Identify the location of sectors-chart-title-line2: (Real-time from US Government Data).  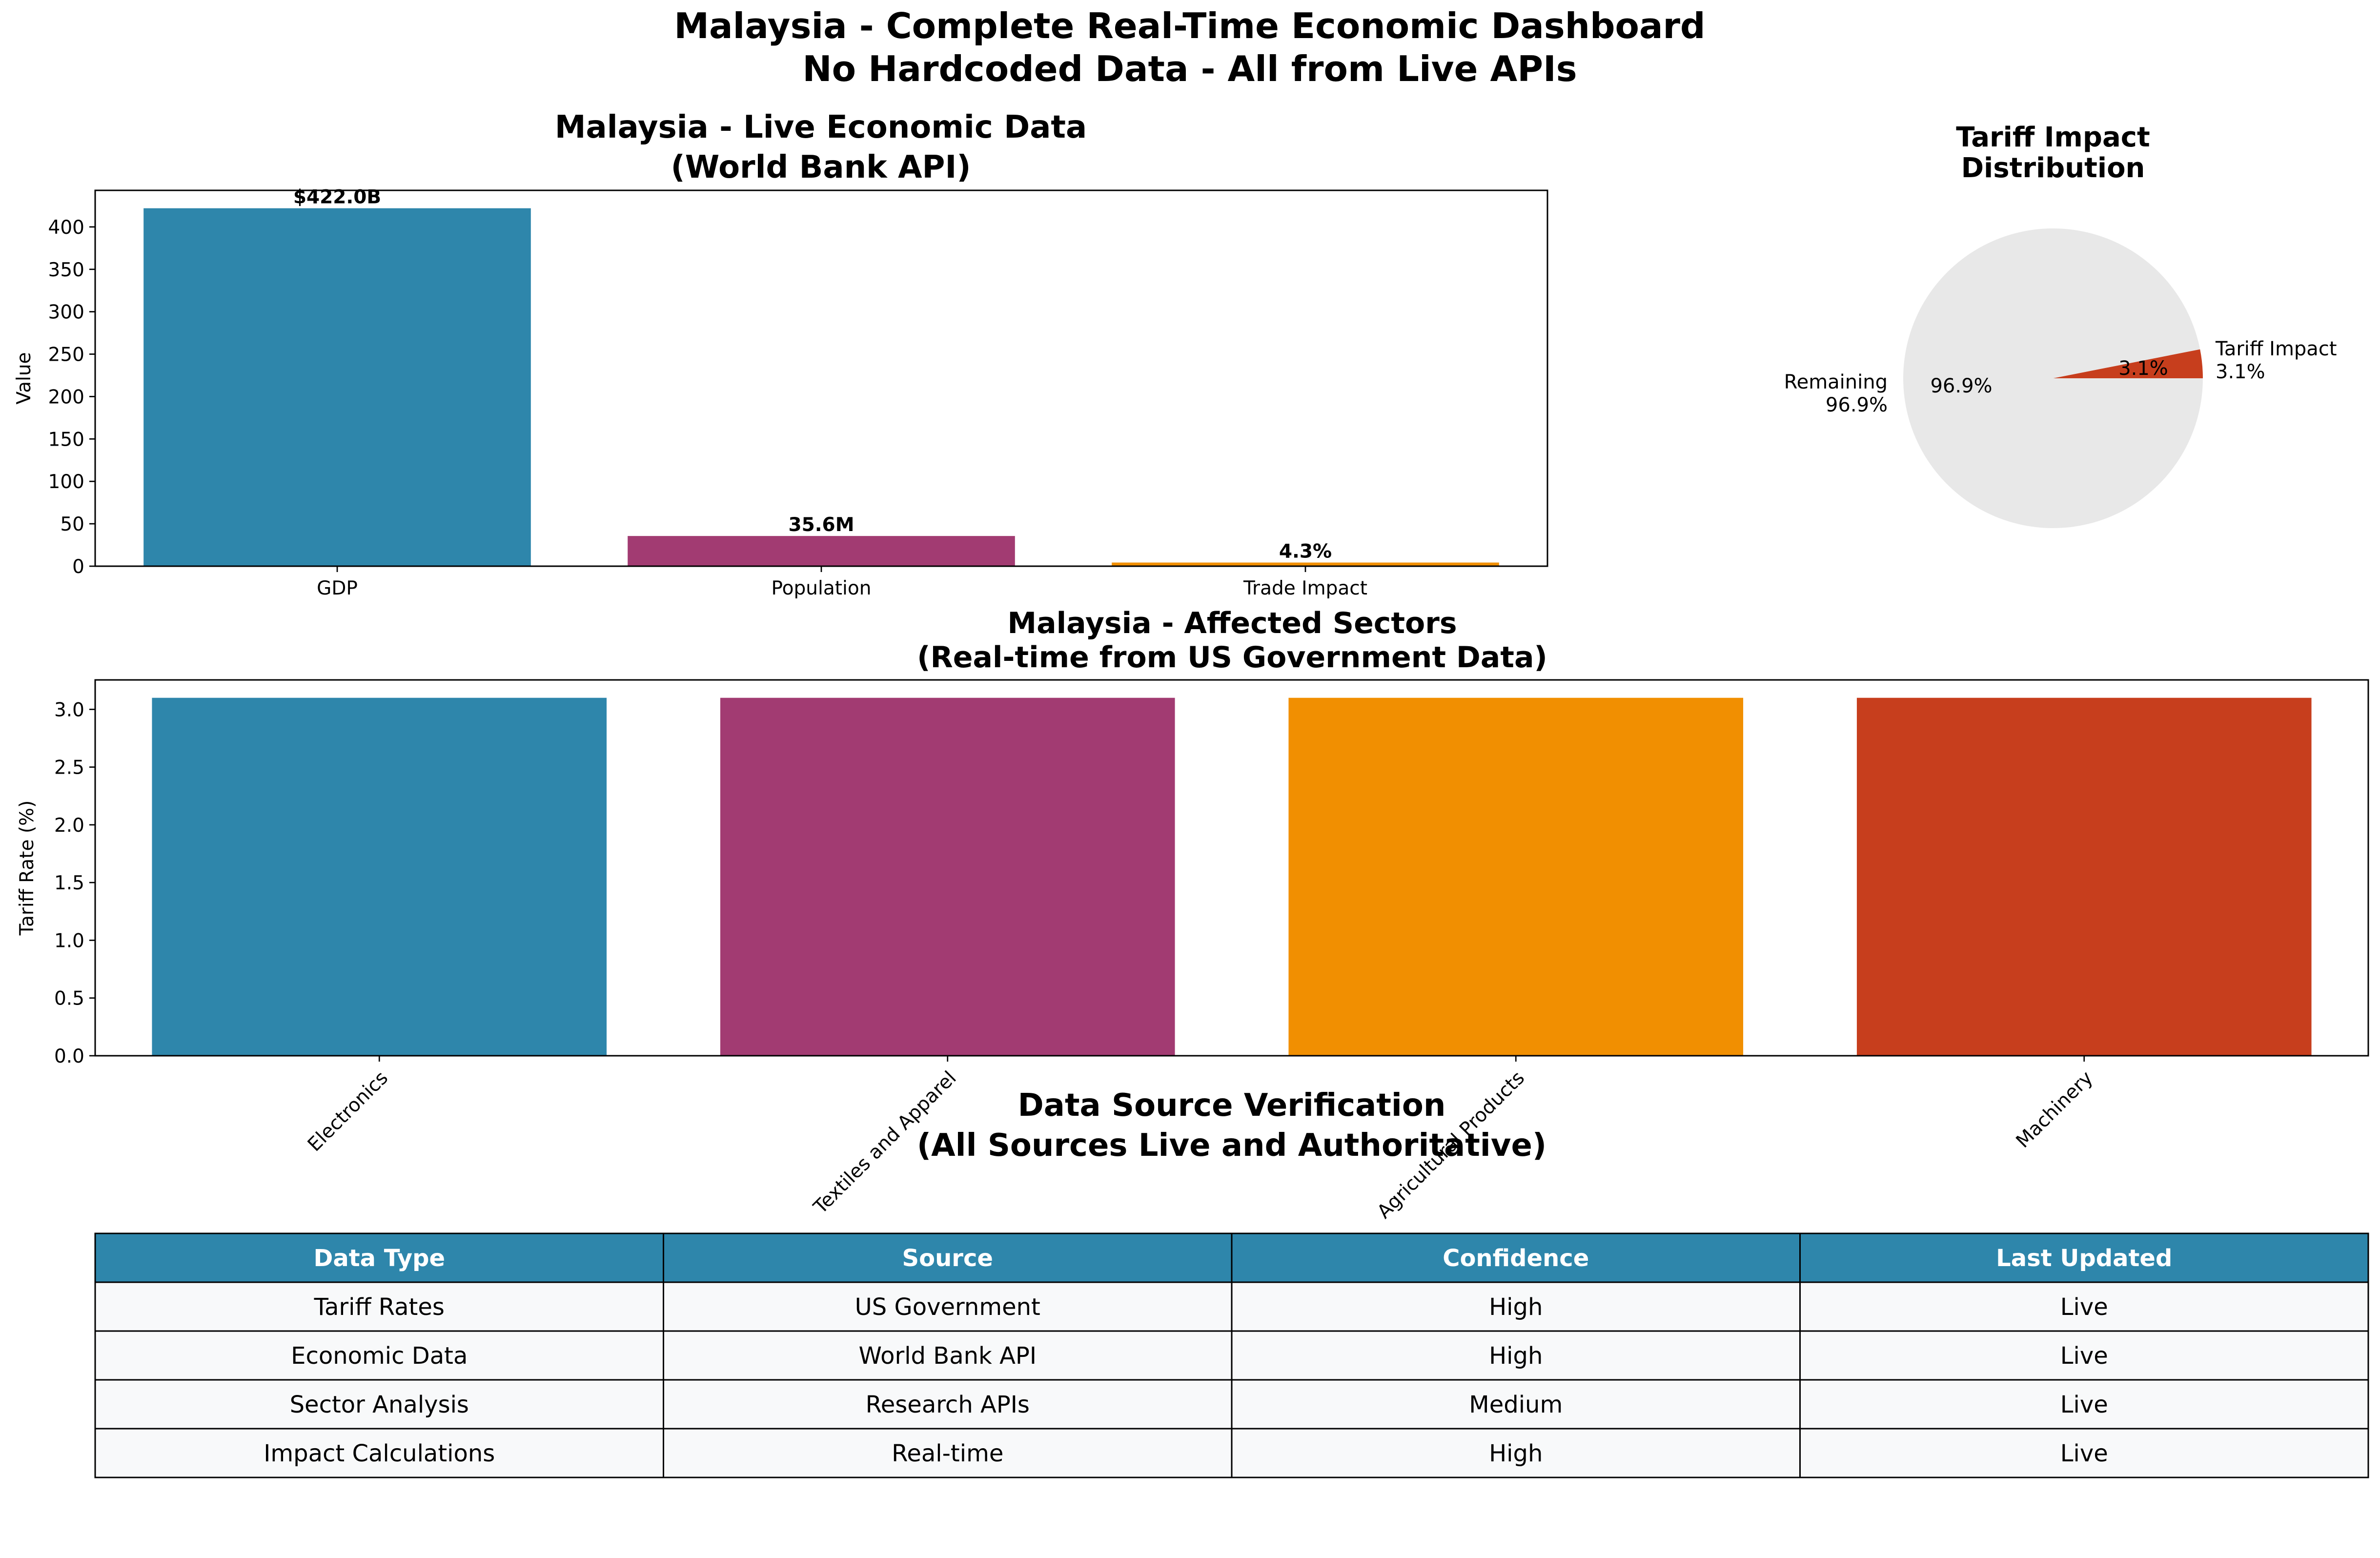
(1232, 657).